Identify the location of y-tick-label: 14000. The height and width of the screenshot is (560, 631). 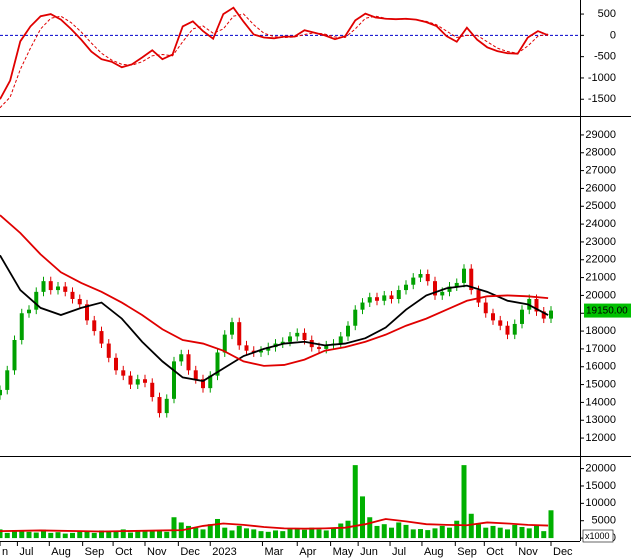
(600, 402).